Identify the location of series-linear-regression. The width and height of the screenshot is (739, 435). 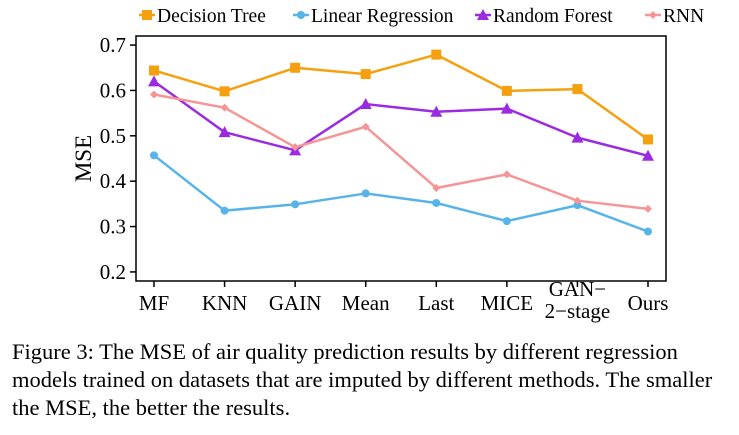
(401, 193).